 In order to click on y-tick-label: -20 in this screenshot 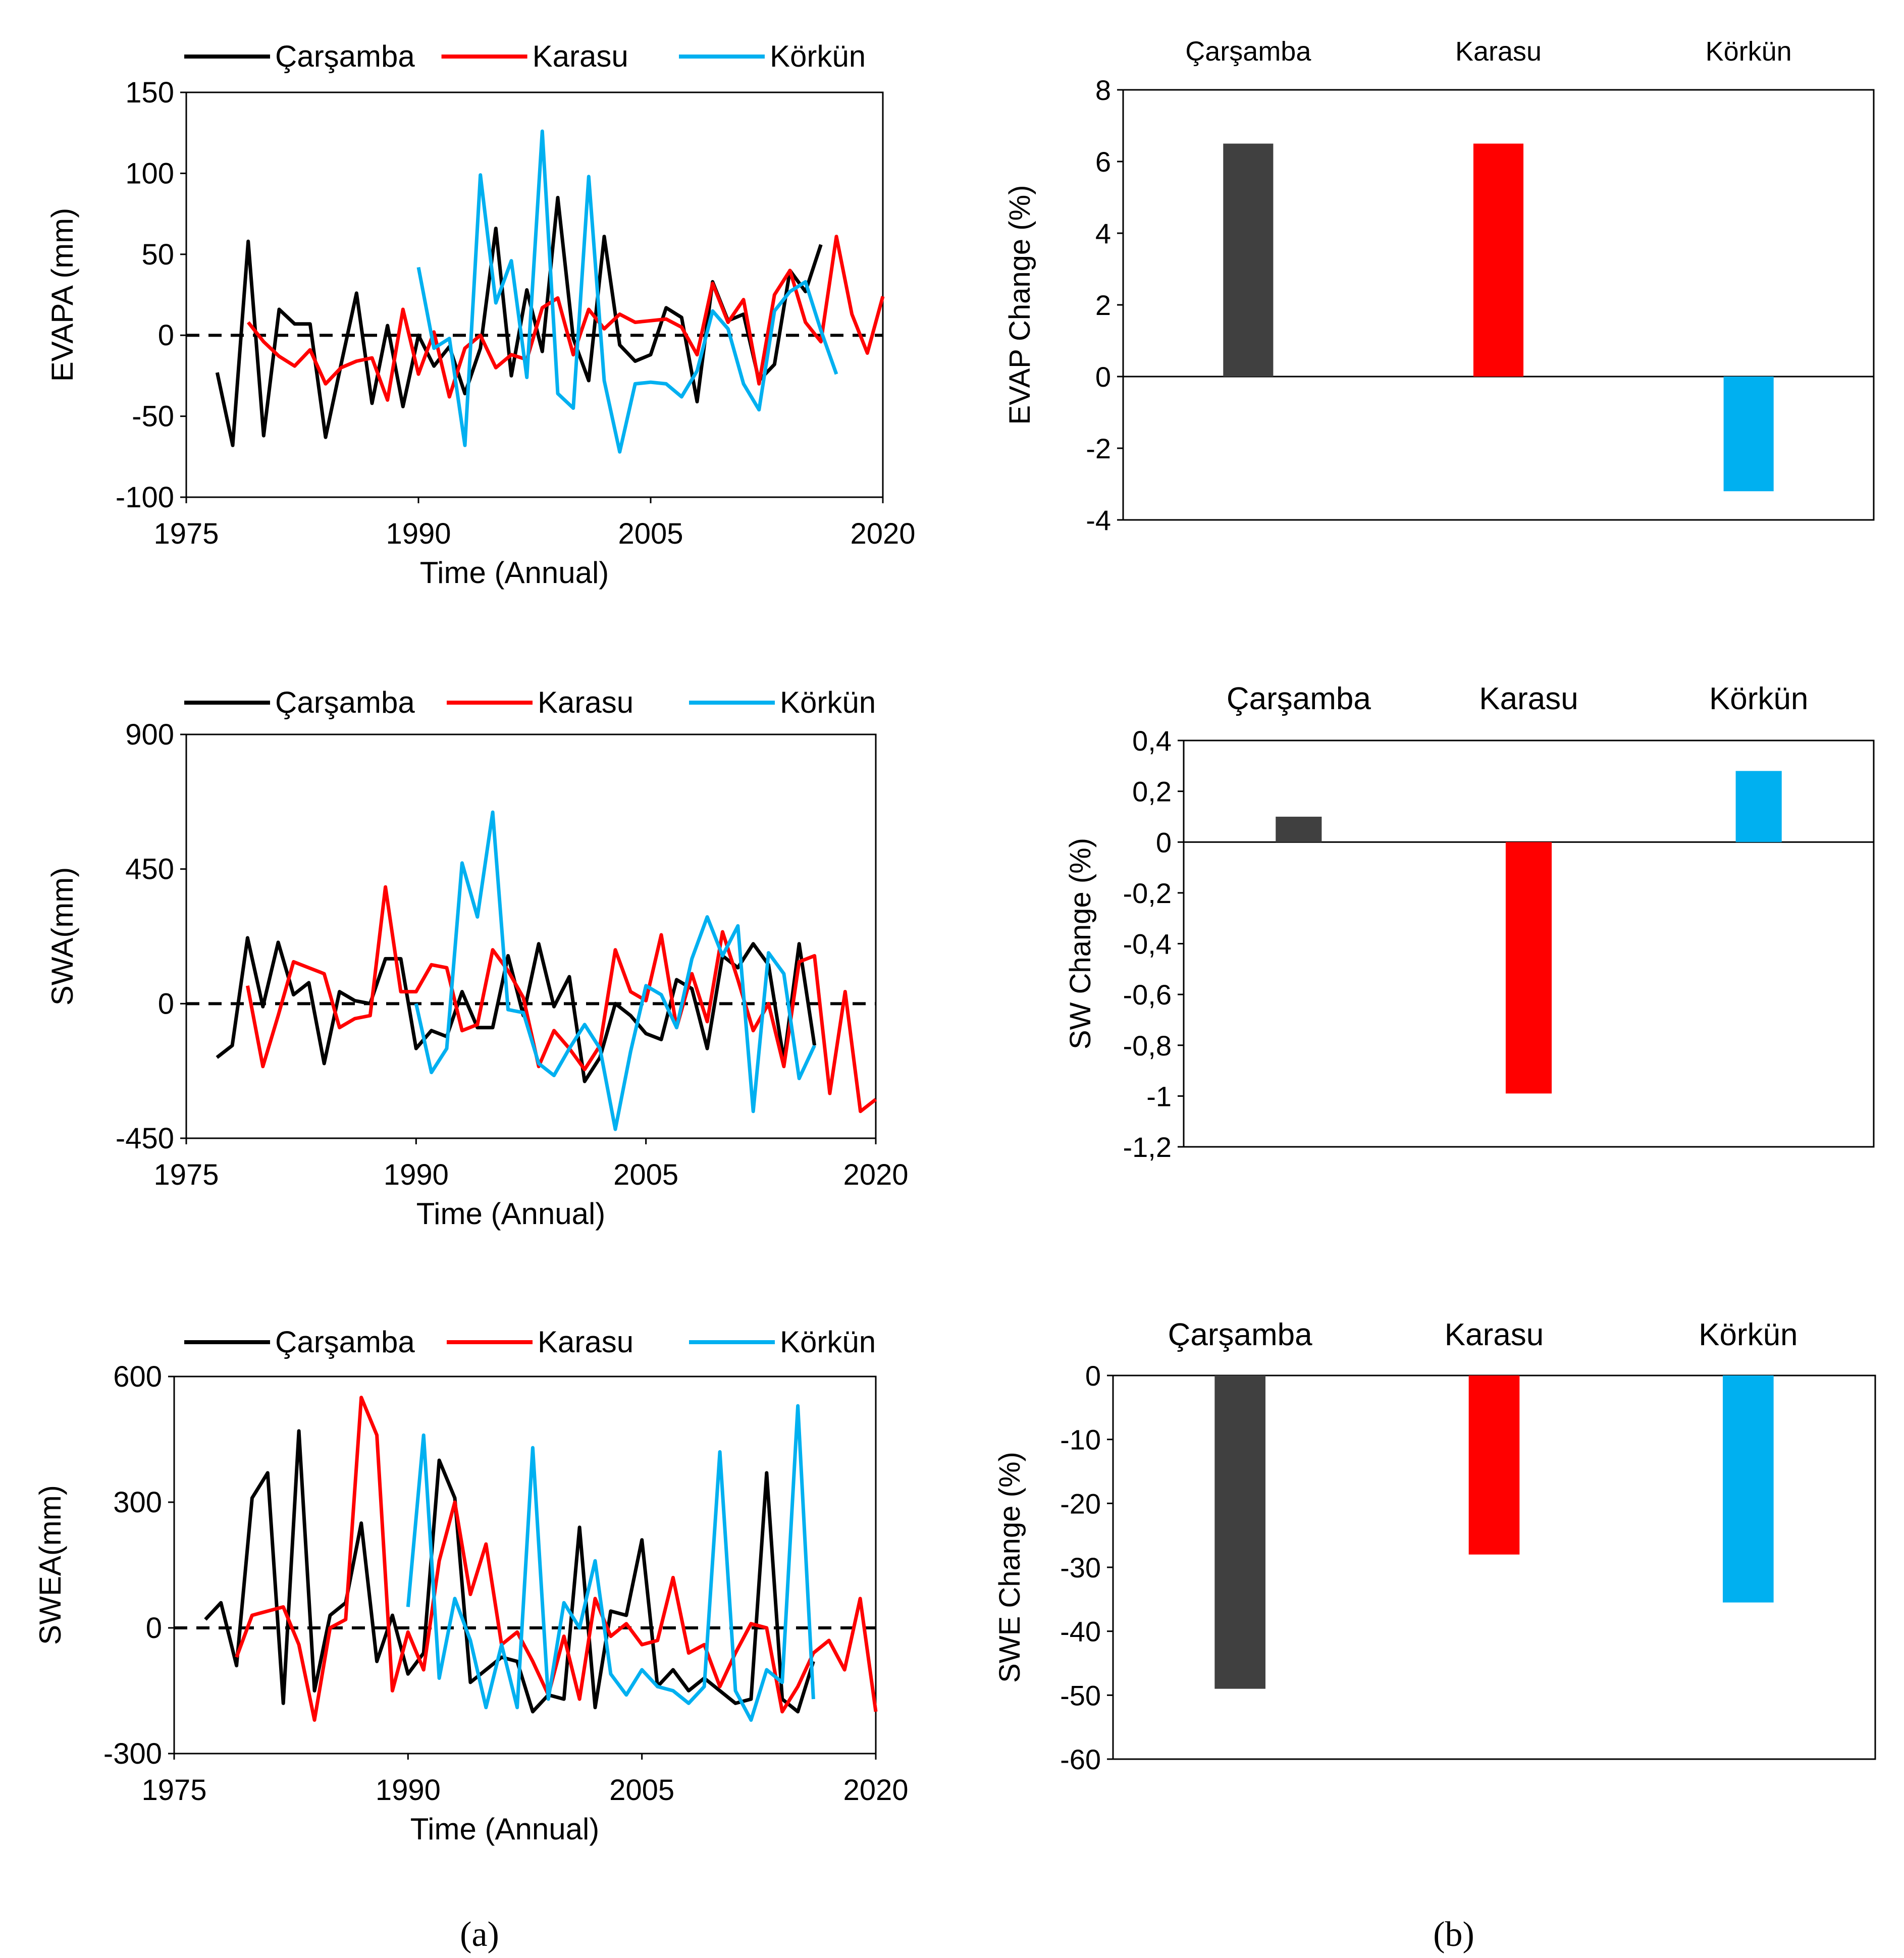, I will do `click(1081, 1503)`.